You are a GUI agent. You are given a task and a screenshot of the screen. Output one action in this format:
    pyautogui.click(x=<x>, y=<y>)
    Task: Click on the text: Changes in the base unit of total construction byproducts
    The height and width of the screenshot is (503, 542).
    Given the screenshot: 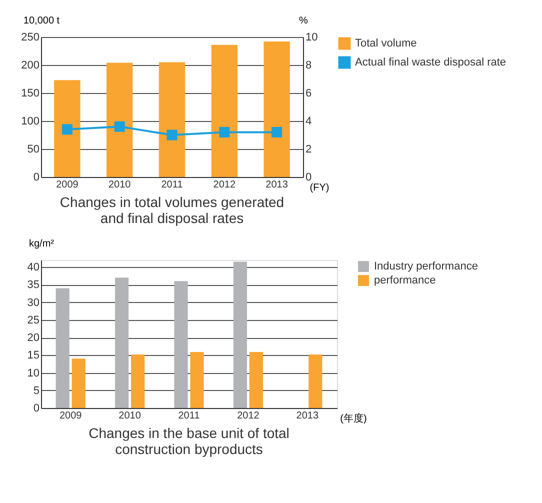 What is the action you would take?
    pyautogui.click(x=189, y=441)
    